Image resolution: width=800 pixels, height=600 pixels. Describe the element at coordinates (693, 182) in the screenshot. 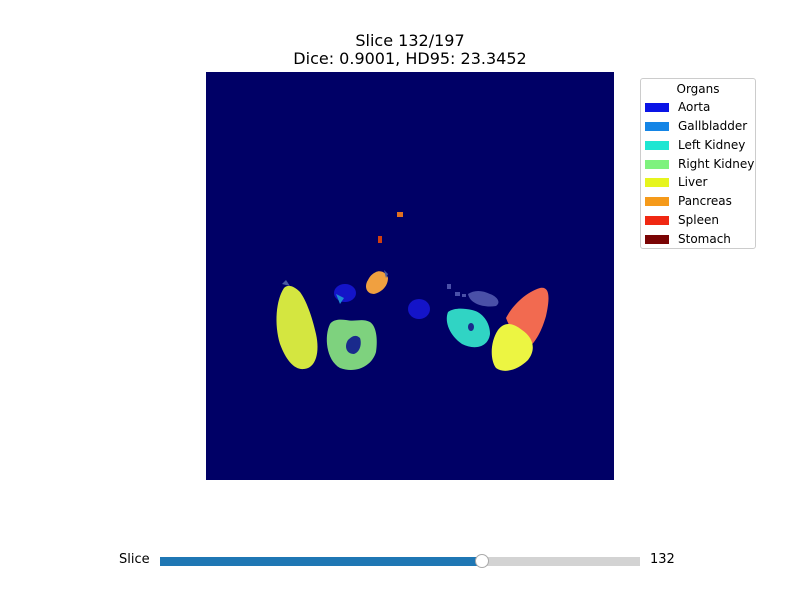

I see `legend-label-liver: Liver` at that location.